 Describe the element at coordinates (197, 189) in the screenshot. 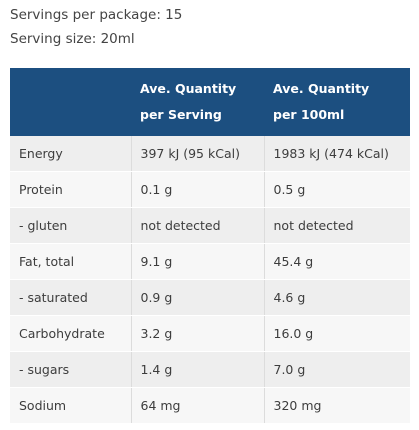

I see `per-serving-value: 0.1 g` at that location.